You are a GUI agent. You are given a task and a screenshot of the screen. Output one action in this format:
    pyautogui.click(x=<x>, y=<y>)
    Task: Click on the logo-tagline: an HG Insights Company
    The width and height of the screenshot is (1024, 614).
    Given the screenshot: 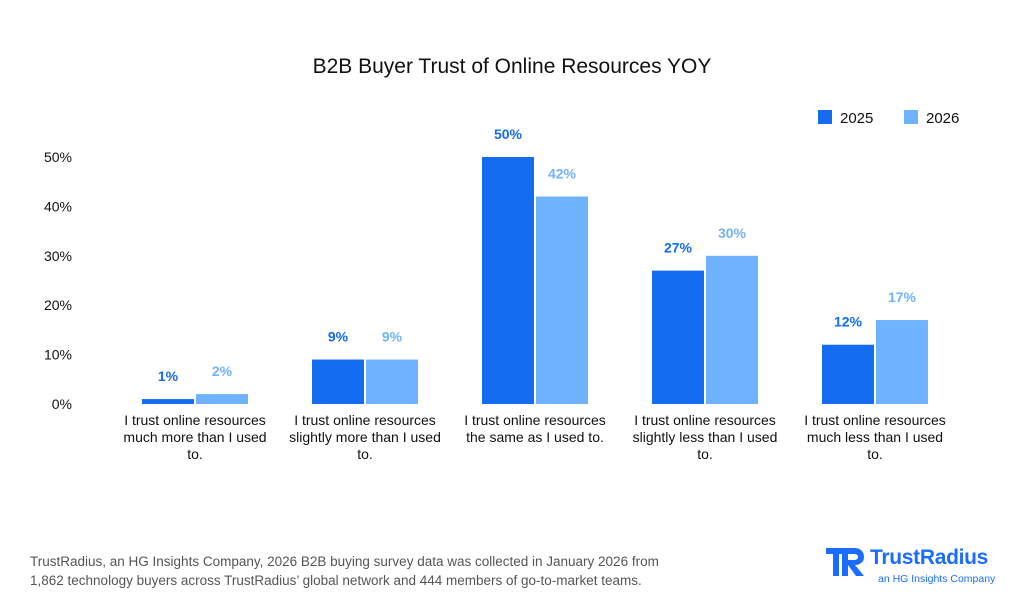 What is the action you would take?
    pyautogui.click(x=937, y=579)
    